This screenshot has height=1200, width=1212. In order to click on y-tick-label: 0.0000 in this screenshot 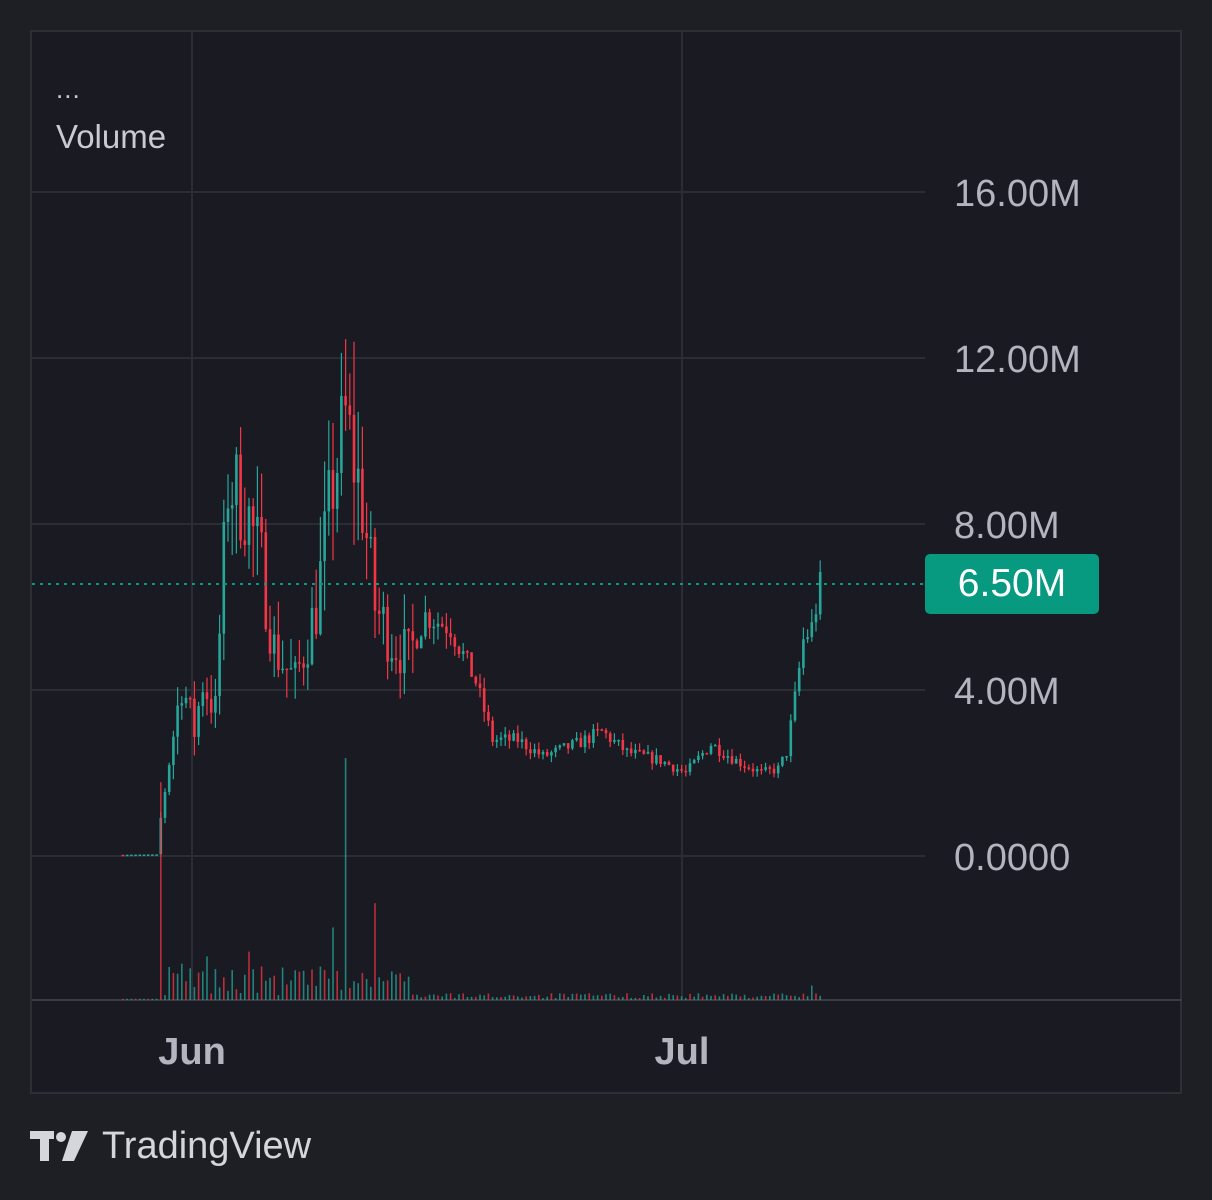, I will do `click(1012, 858)`.